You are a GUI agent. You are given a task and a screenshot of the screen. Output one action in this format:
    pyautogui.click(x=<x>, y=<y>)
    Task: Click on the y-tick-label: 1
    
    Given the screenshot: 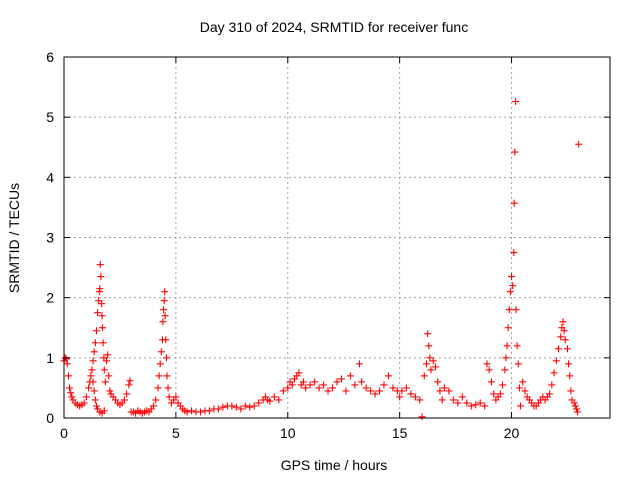 What is the action you would take?
    pyautogui.click(x=50, y=358)
    